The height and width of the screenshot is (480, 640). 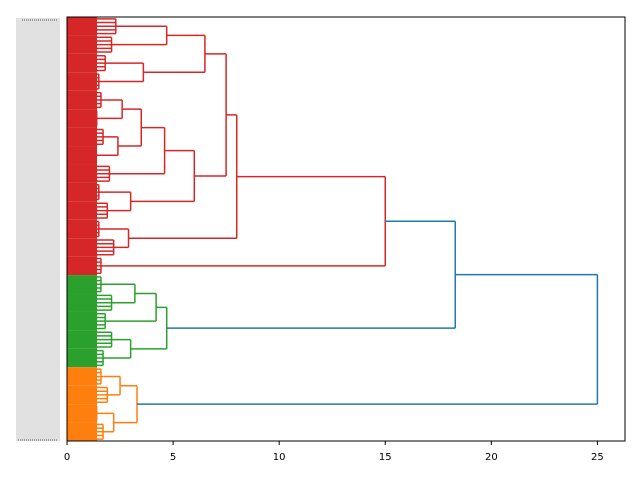 What do you see at coordinates (385, 457) in the screenshot?
I see `x-tick-label: 15` at bounding box center [385, 457].